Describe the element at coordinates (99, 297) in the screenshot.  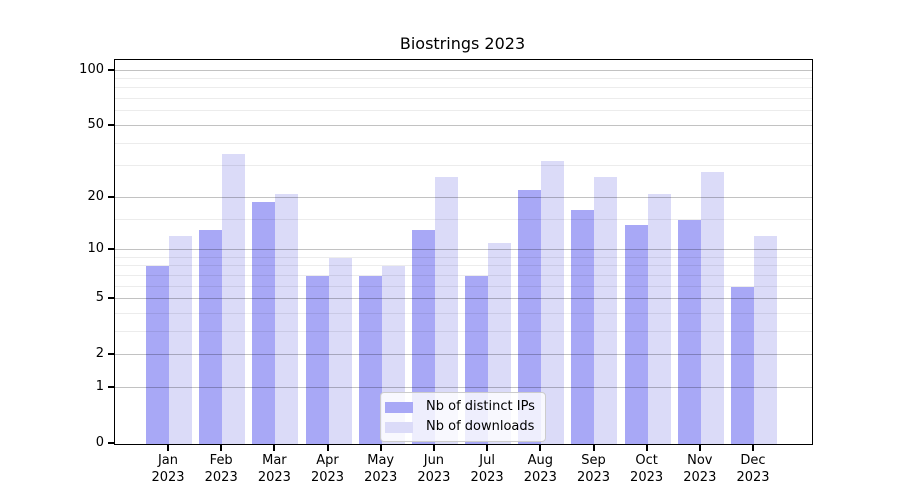
I see `y-tick-label-5: 5` at that location.